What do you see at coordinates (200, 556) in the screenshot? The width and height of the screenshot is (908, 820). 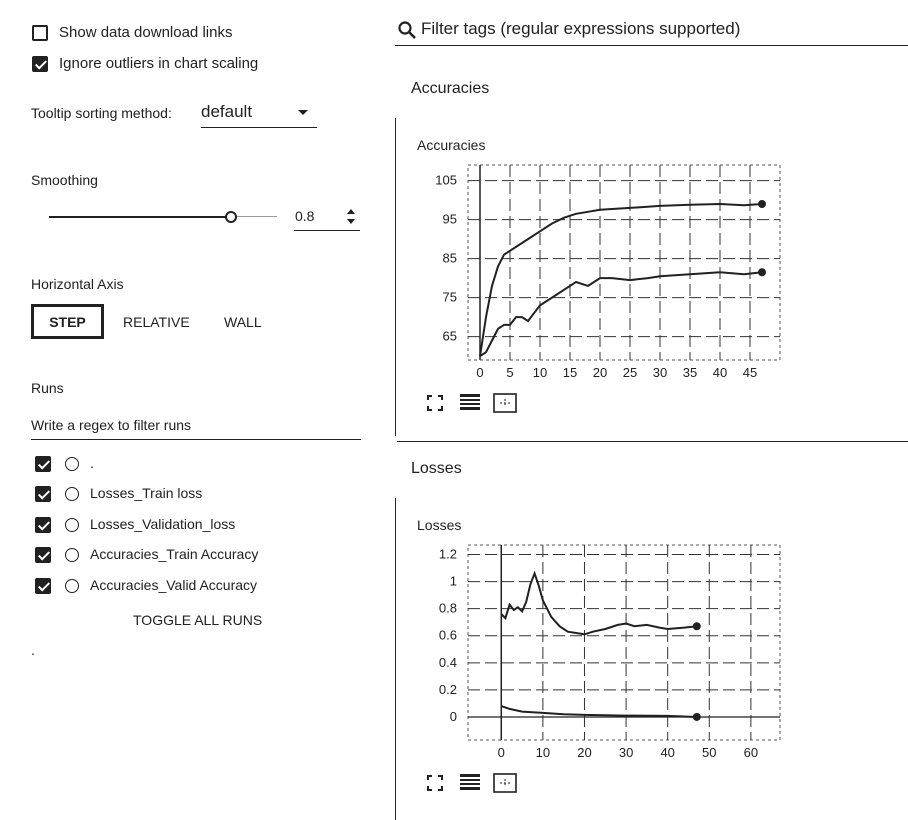 I see `run-row: Accuracies_Train Accuracy` at bounding box center [200, 556].